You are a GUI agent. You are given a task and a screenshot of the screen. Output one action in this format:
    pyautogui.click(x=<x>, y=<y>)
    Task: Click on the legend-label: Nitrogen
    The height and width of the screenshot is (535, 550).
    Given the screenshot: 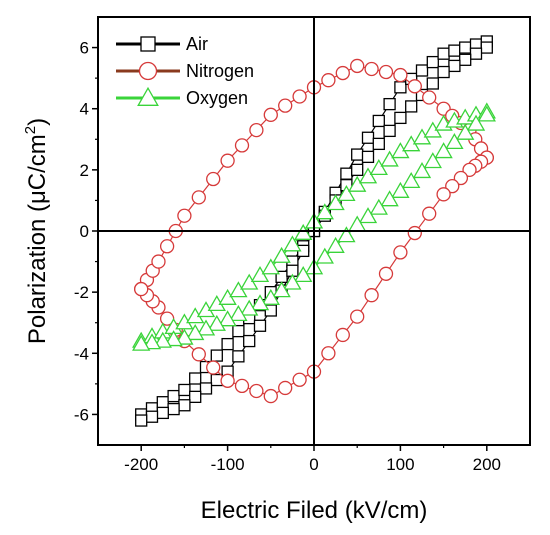 What is the action you would take?
    pyautogui.click(x=220, y=71)
    